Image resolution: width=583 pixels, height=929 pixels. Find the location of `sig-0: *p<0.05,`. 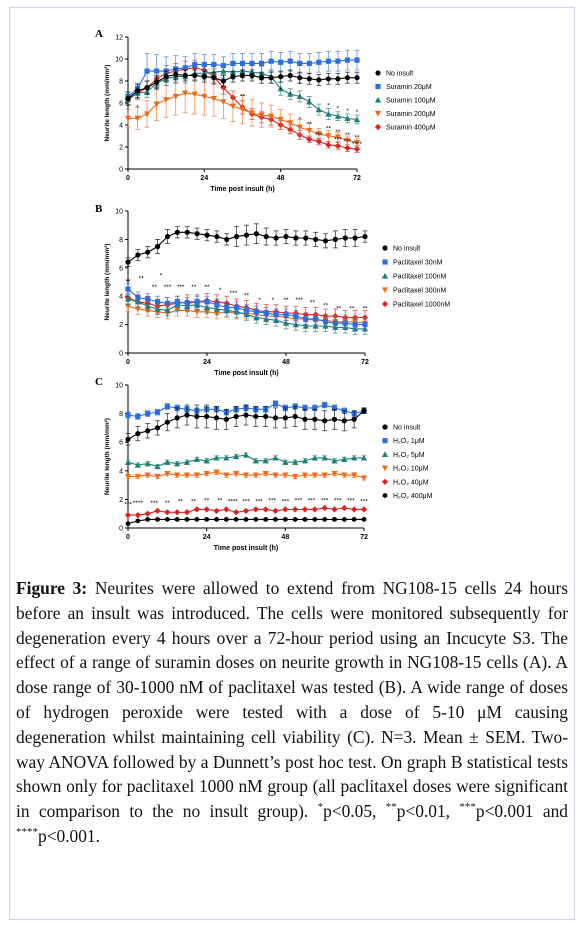

sig-0: *p<0.05, is located at coordinates (347, 811).